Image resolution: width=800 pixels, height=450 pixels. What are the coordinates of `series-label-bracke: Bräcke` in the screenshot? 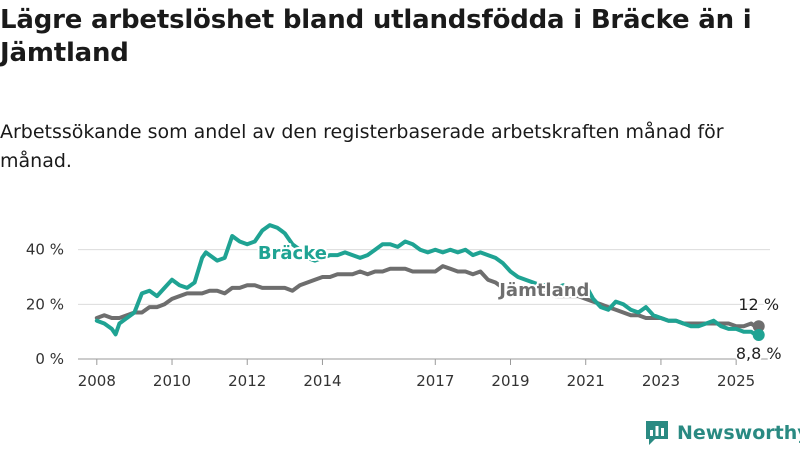 It's located at (292, 253).